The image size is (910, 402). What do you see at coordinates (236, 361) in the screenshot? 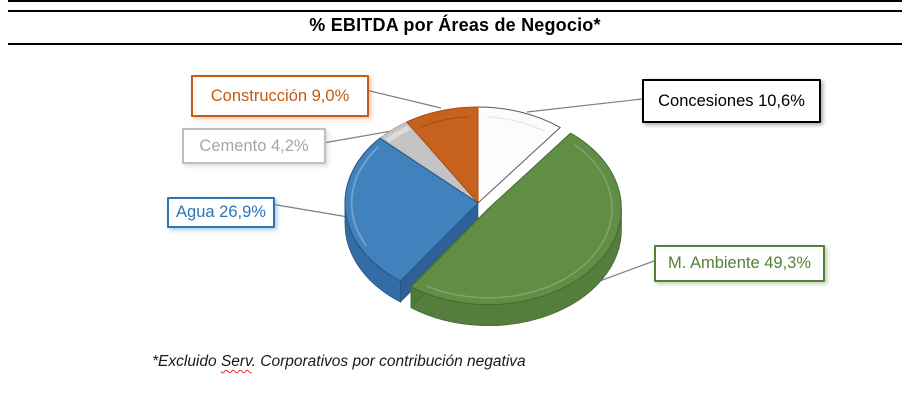
I see `footnote-spellcheck-word: Serv` at bounding box center [236, 361].